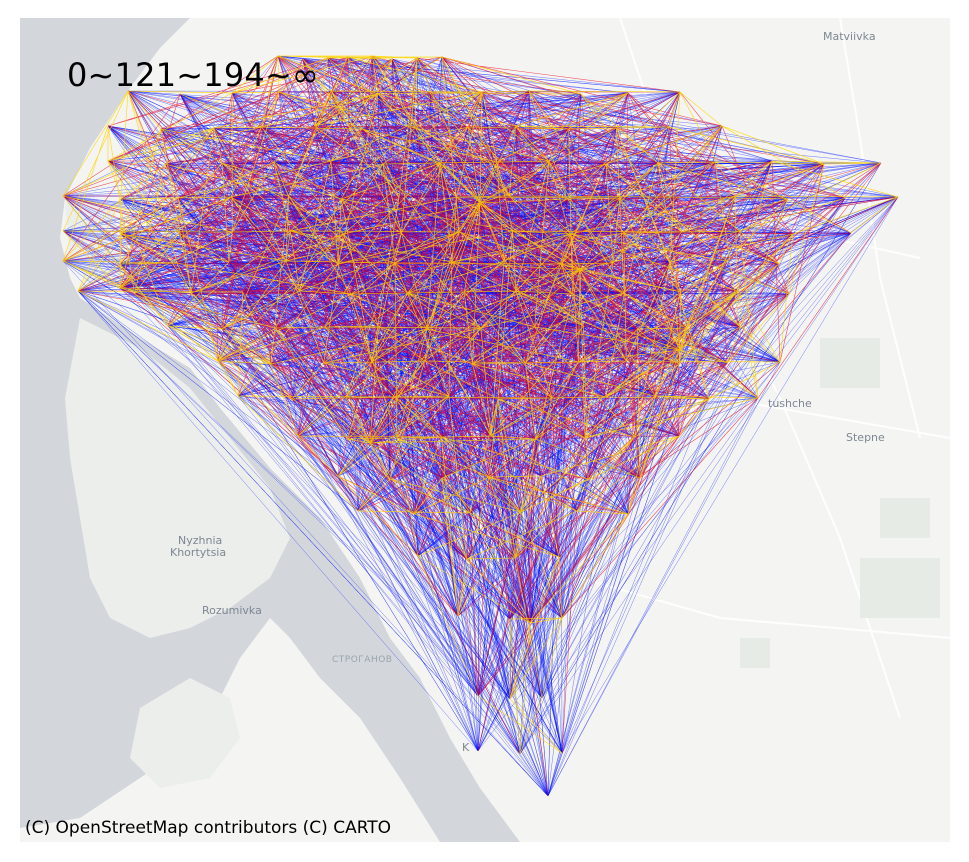  Describe the element at coordinates (232, 610) in the screenshot. I see `place-label-rozumivka: Rozumivka` at that location.